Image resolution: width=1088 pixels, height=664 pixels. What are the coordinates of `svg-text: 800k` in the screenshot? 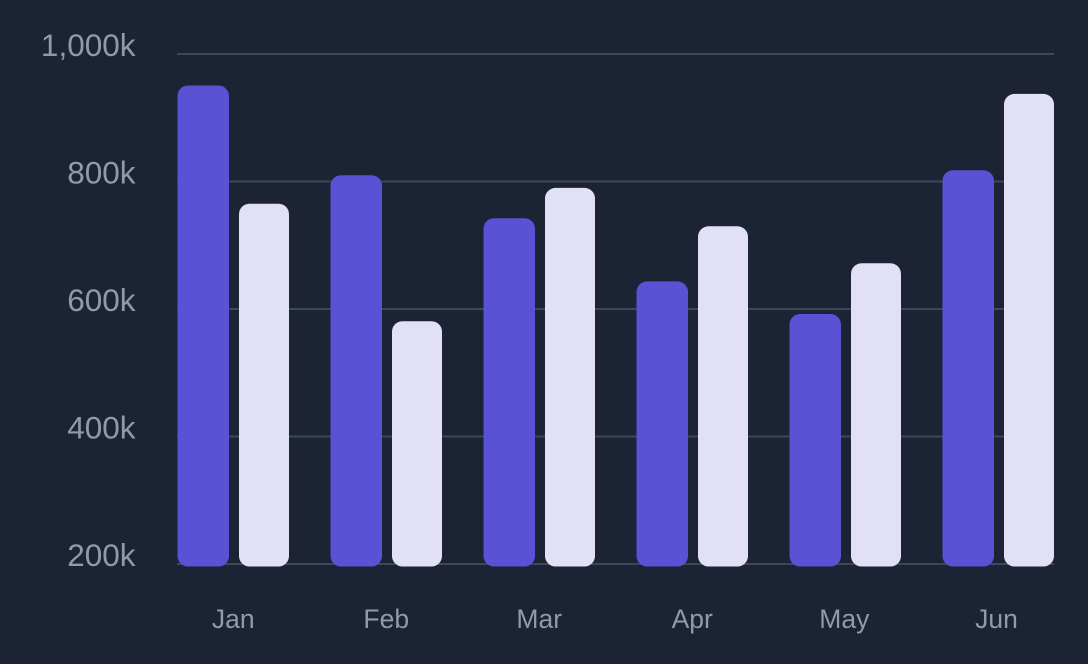 It's located at (101, 173).